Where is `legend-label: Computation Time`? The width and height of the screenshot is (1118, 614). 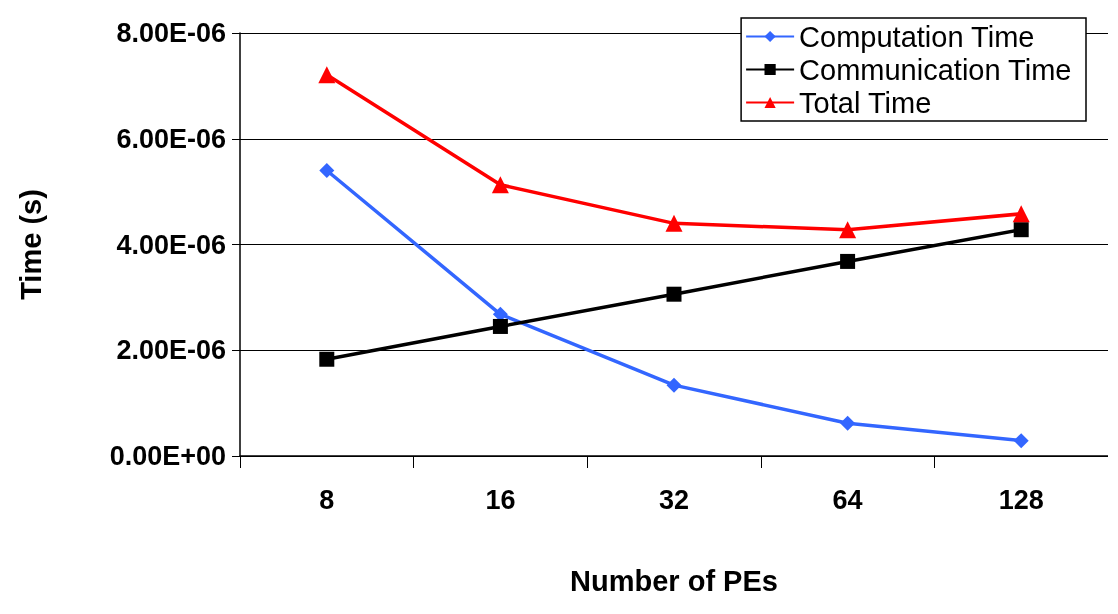 legend-label: Computation Time is located at coordinates (917, 36).